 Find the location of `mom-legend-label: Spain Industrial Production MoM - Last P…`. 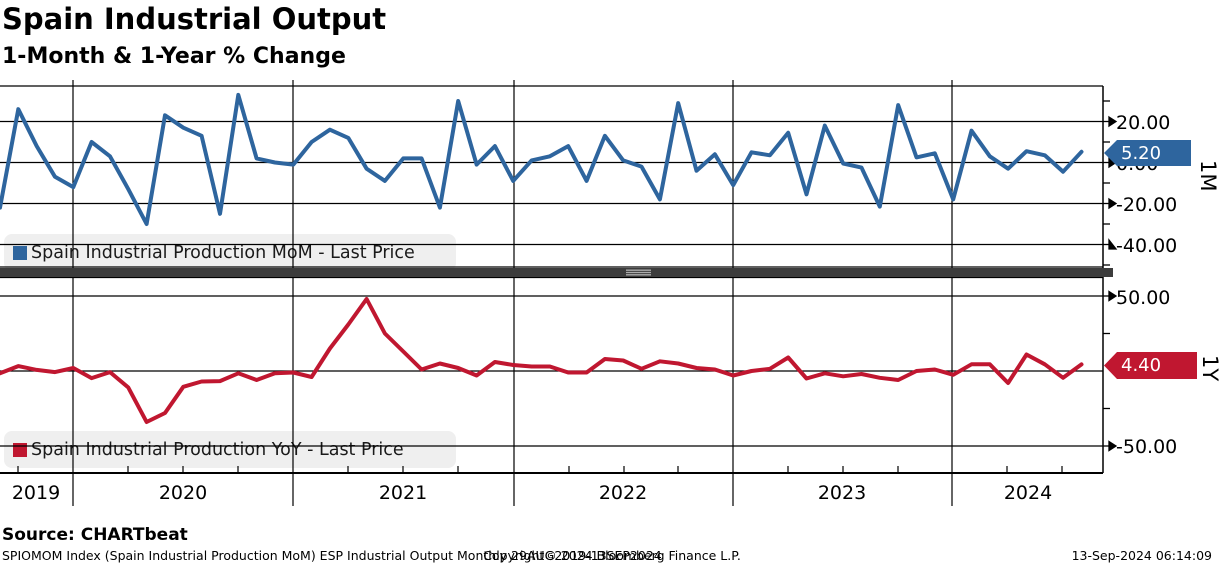

mom-legend-label: Spain Industrial Production MoM - Last P… is located at coordinates (223, 252).